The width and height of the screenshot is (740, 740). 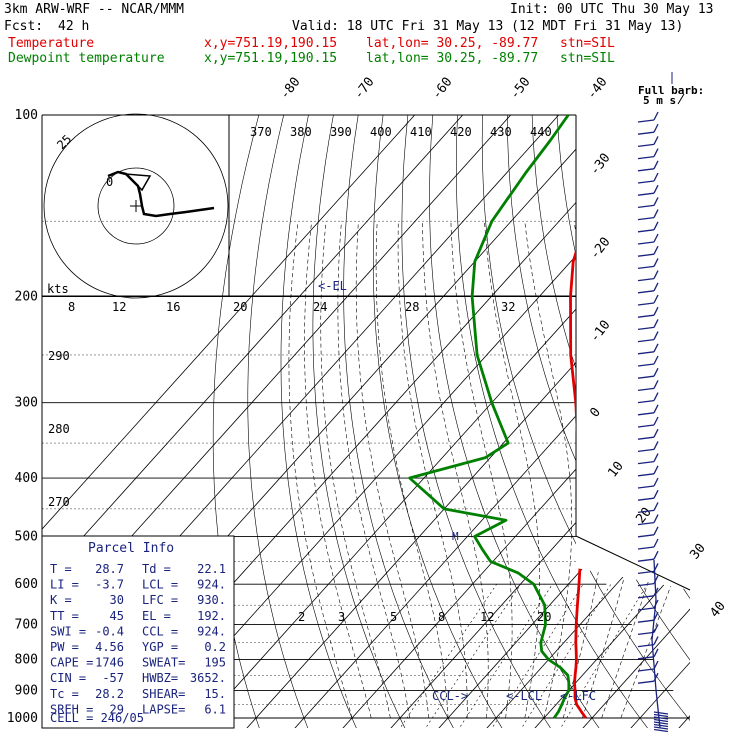 I want to click on parcel-info-box, so click(x=138, y=632).